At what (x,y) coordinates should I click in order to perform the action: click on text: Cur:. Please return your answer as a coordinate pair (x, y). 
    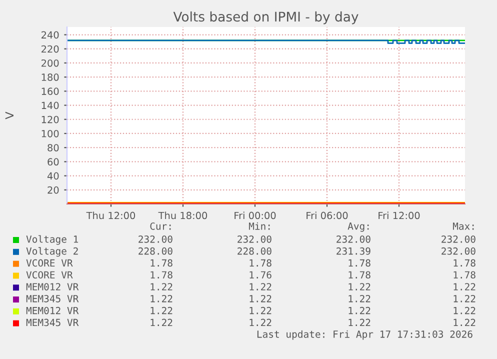
    Looking at the image, I should click on (160, 226).